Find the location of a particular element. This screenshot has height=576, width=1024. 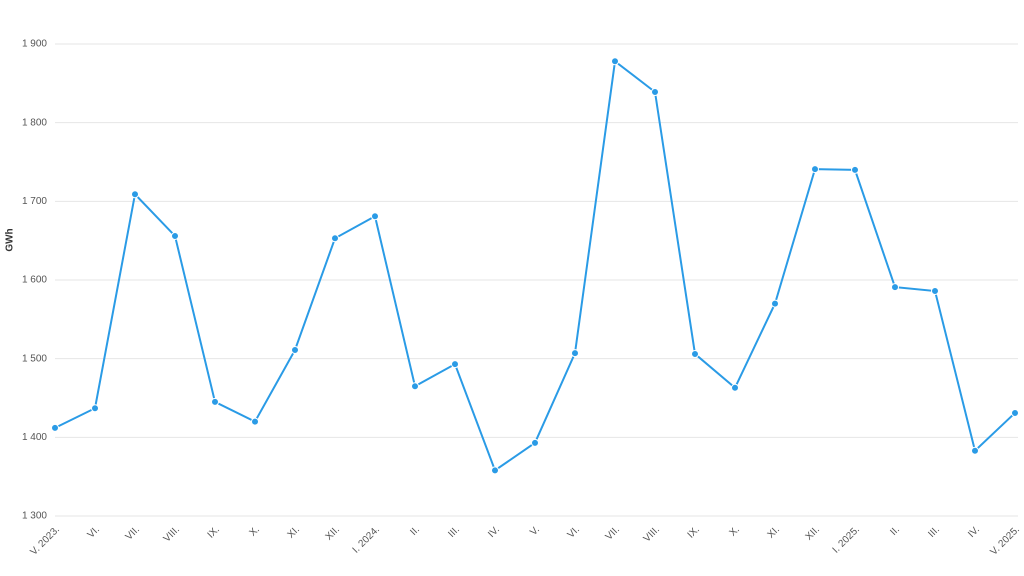

x-tick-label: I. 2025. is located at coordinates (846, 539).